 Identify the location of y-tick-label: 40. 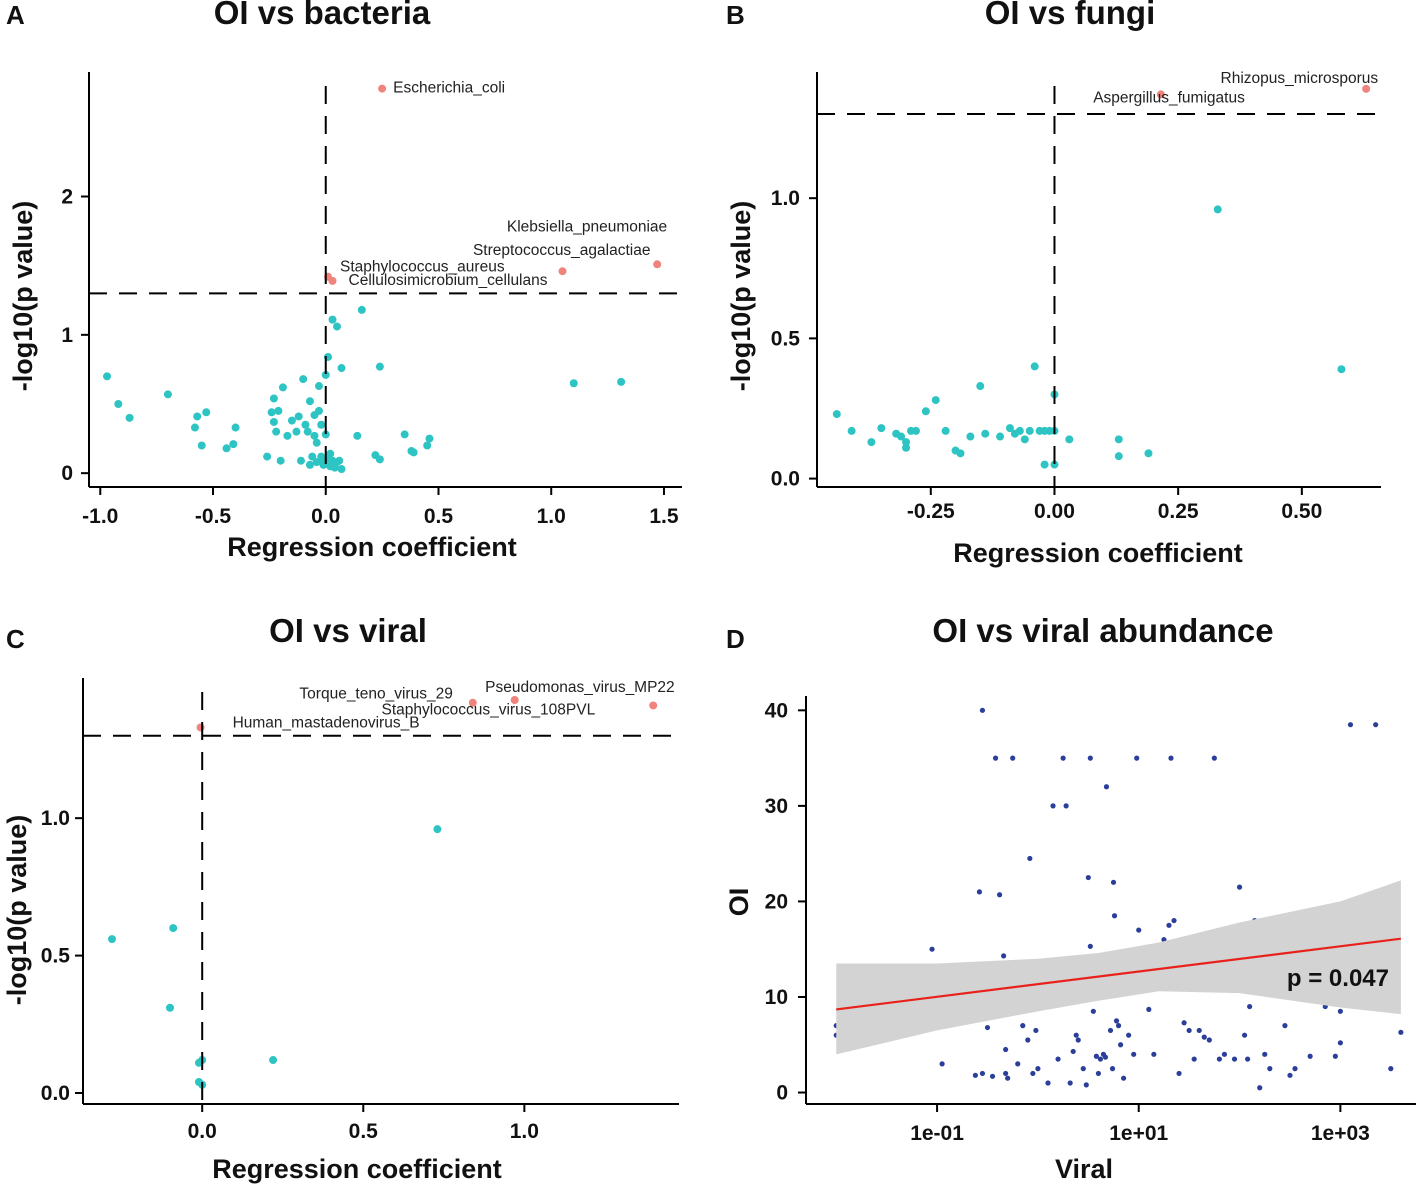
(776, 710).